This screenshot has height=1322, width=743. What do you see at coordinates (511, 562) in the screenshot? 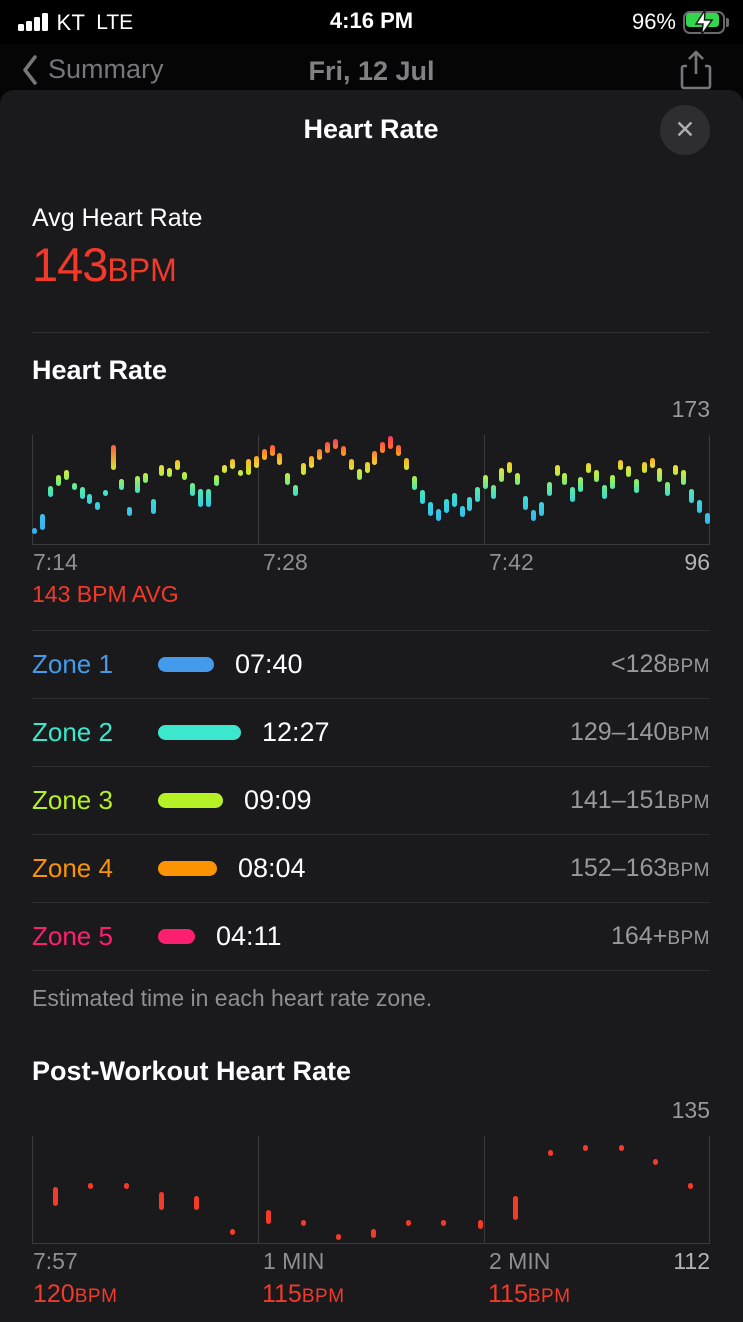
I see `x-tick: 7:42` at bounding box center [511, 562].